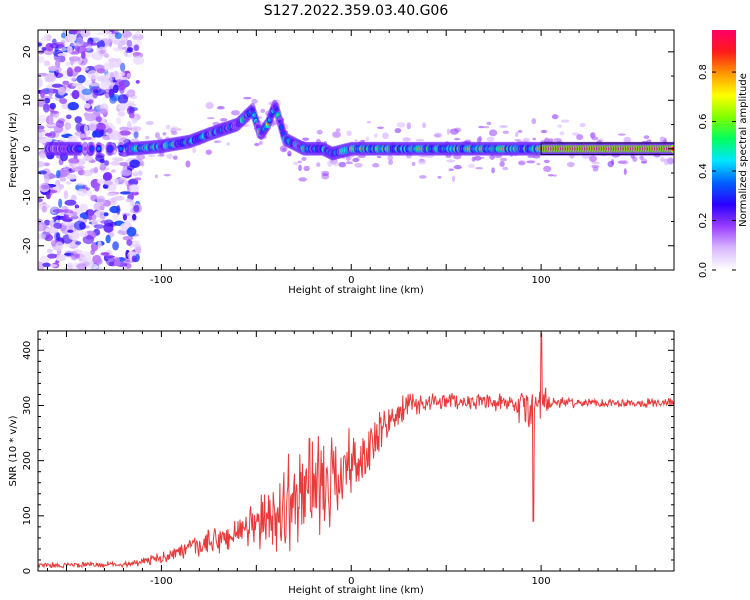  Describe the element at coordinates (27, 100) in the screenshot. I see `spectrogram-y-tick-label: 10` at that location.